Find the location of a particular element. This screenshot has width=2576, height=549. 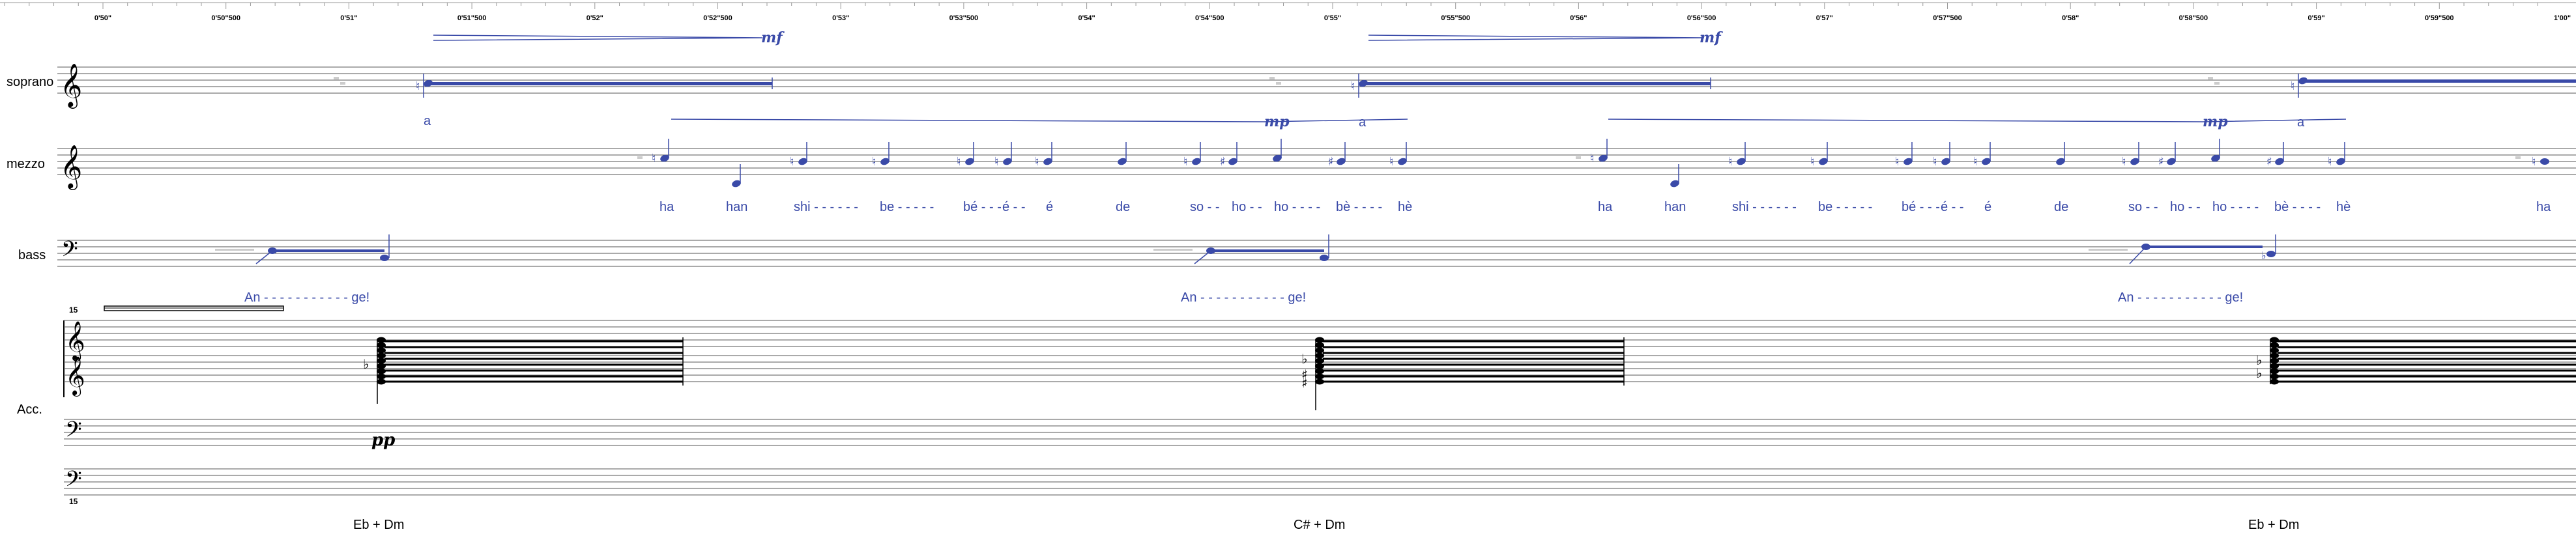

lyric: ha is located at coordinates (666, 207).